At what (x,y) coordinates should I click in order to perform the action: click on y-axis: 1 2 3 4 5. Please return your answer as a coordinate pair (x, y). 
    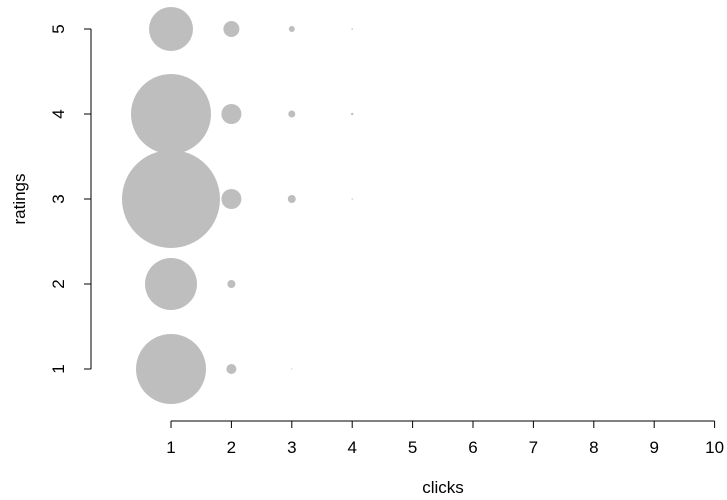
    Looking at the image, I should click on (70, 199).